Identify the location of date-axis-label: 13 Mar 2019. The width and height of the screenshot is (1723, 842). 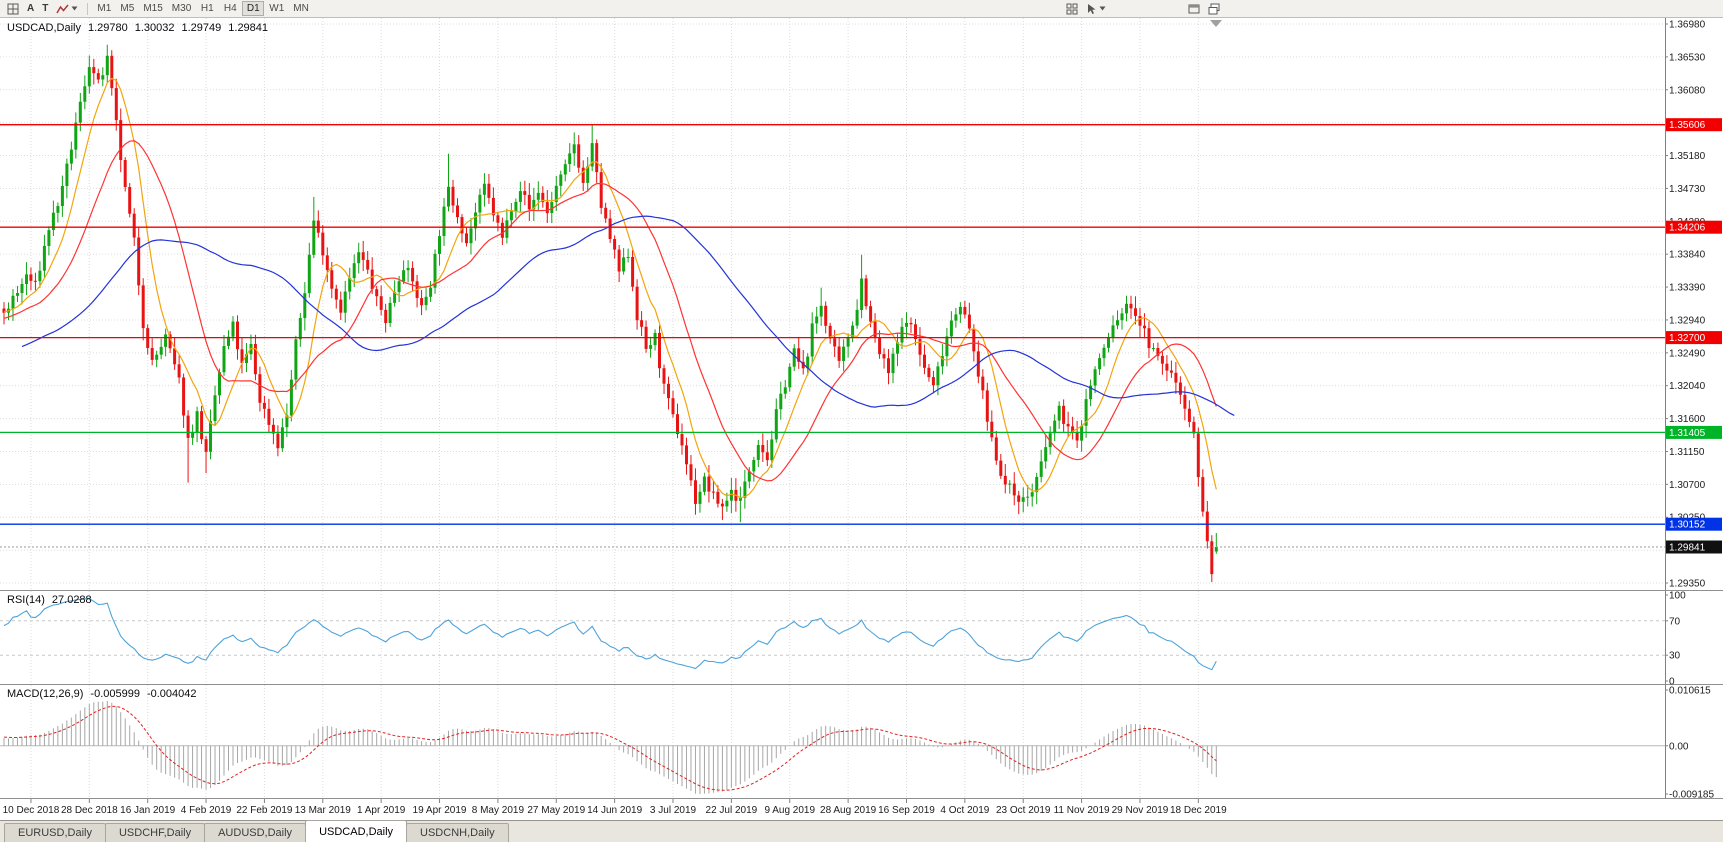
(323, 810).